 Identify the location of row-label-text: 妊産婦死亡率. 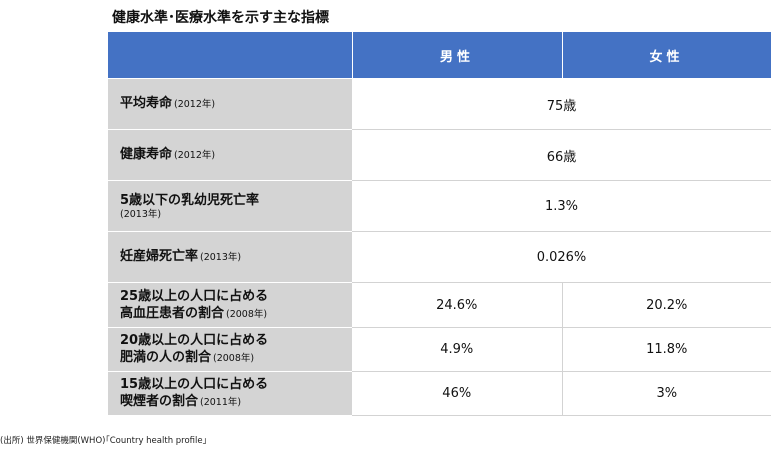
(159, 256).